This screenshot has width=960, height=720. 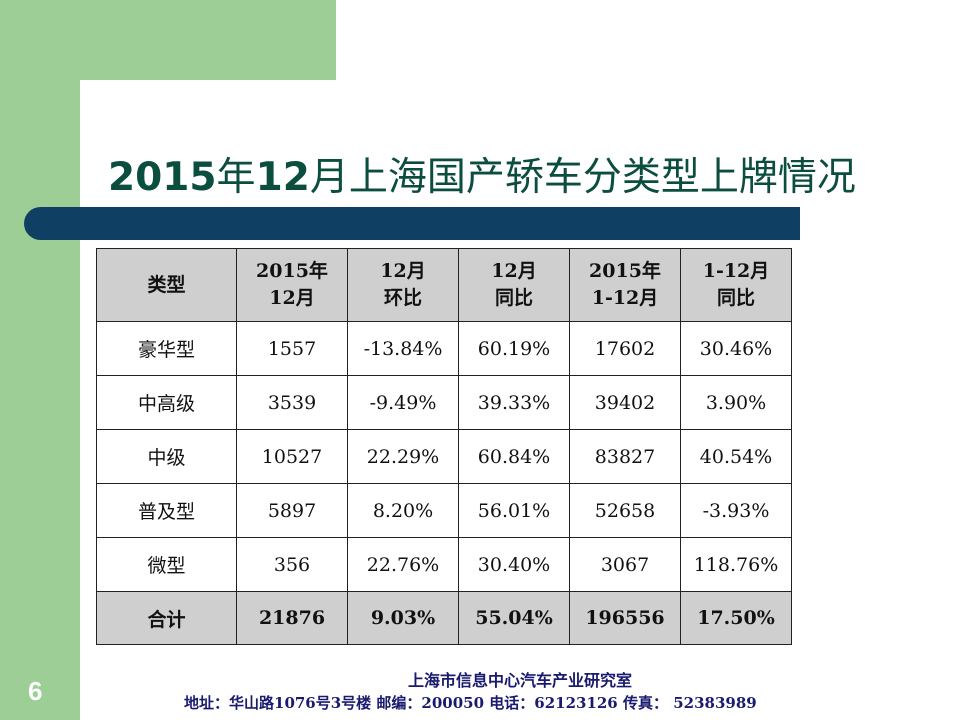 I want to click on table-row: 中高级 3539 -9.49% 39.33% 39402 3.90%, so click(x=444, y=402).